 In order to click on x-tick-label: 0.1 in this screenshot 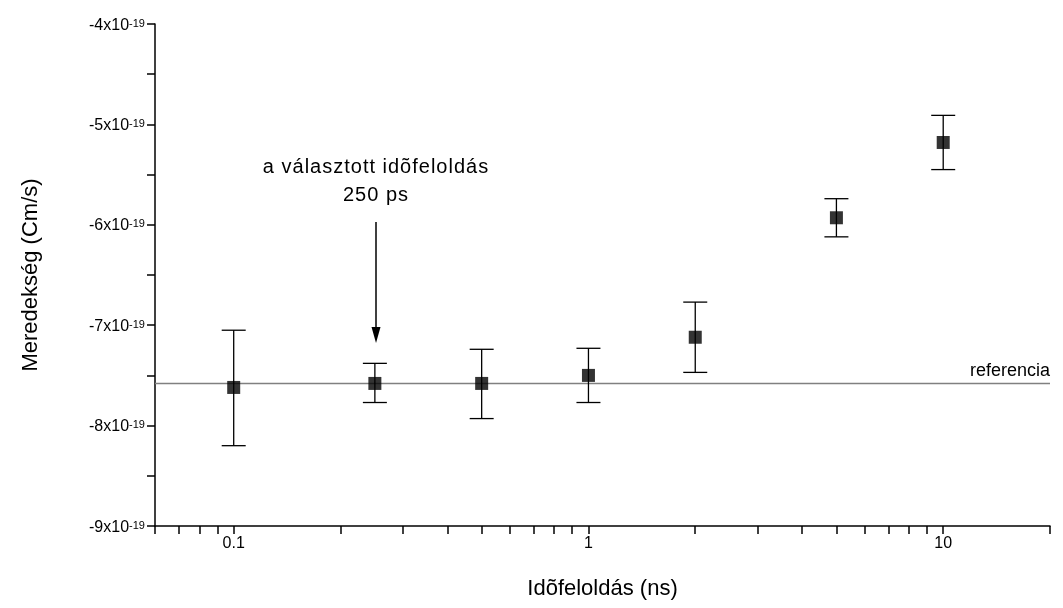, I will do `click(233, 542)`.